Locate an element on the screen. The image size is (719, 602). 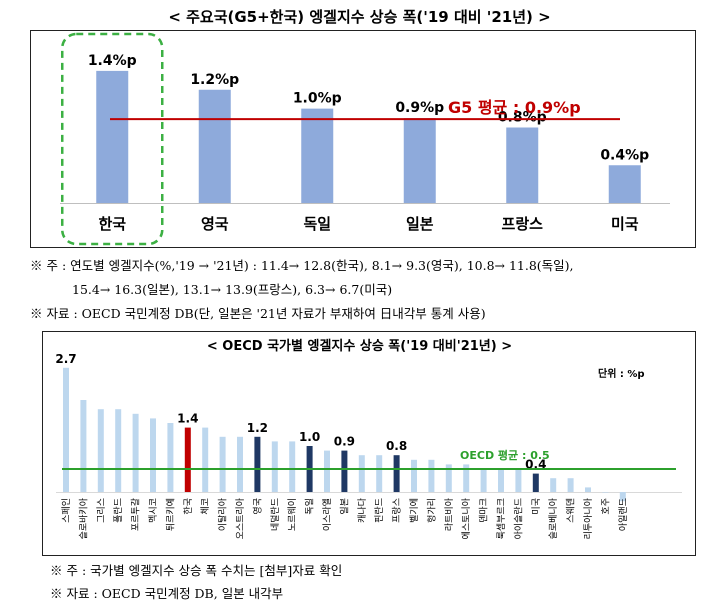
category-label-룩셈부르크: 룩셈부르크 is located at coordinates (501, 518).